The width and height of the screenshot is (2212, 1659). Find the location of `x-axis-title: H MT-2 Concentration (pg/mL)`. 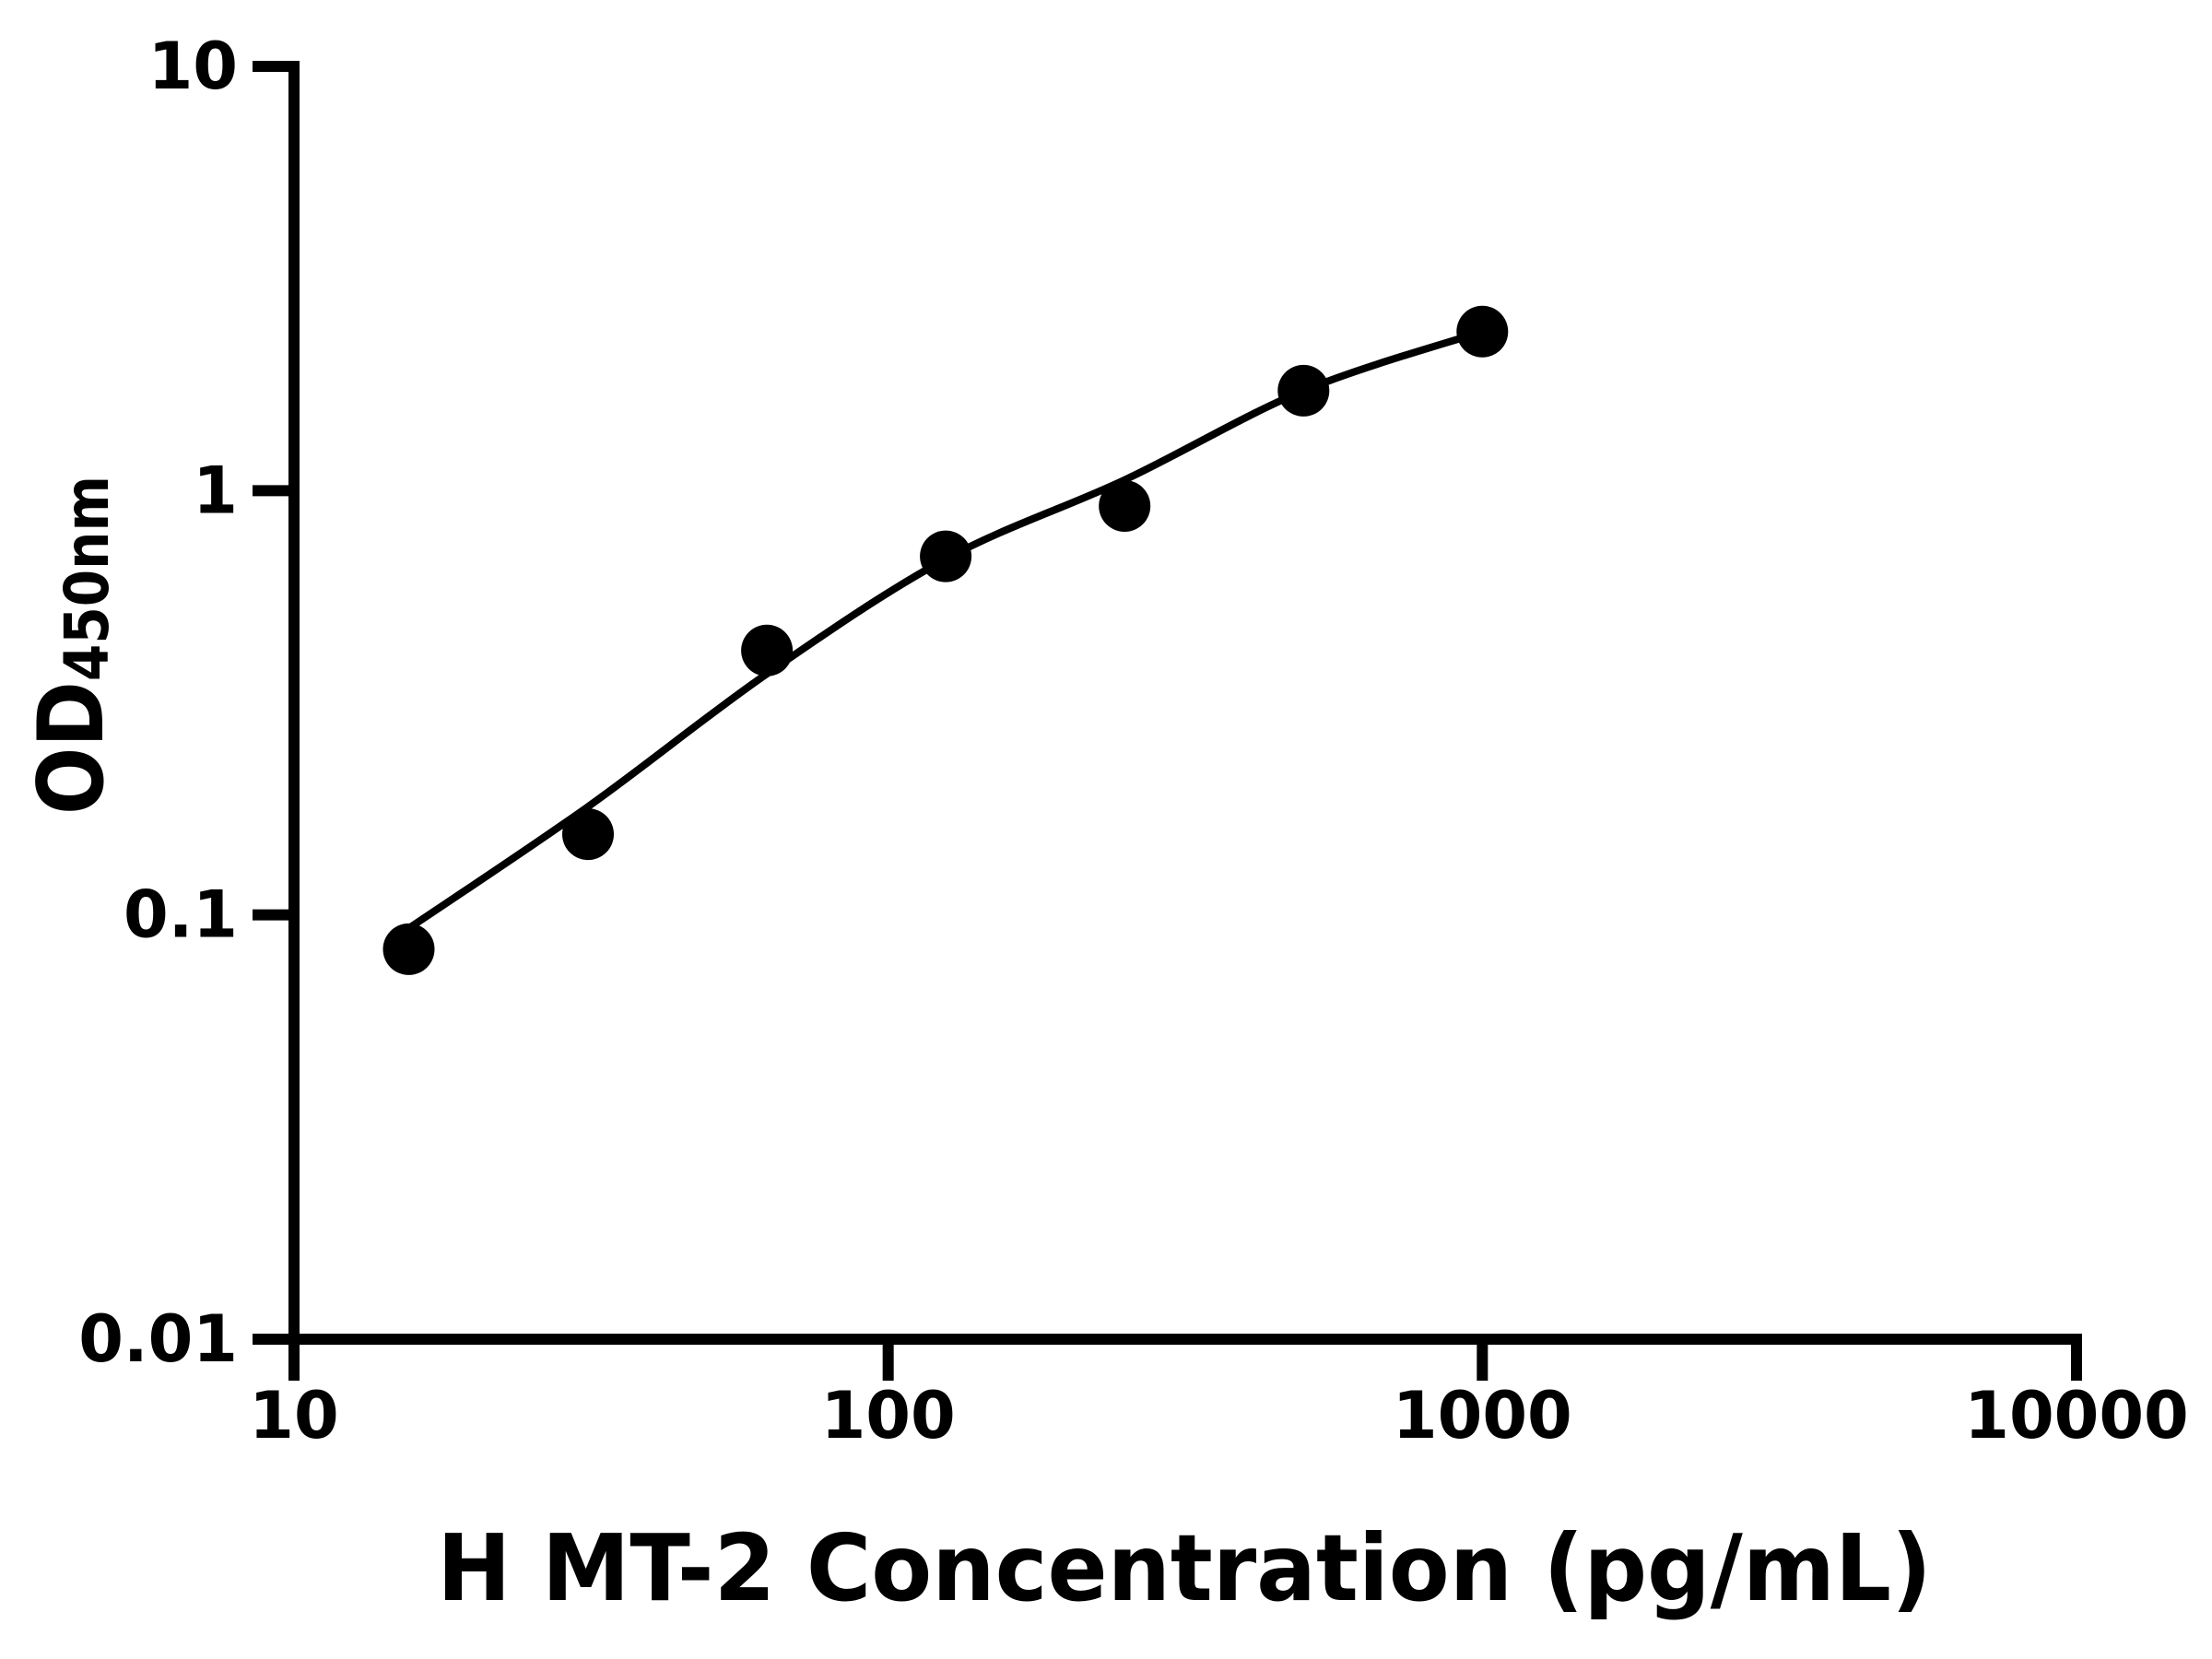

x-axis-title: H MT-2 Concentration (pg/mL) is located at coordinates (1184, 1568).